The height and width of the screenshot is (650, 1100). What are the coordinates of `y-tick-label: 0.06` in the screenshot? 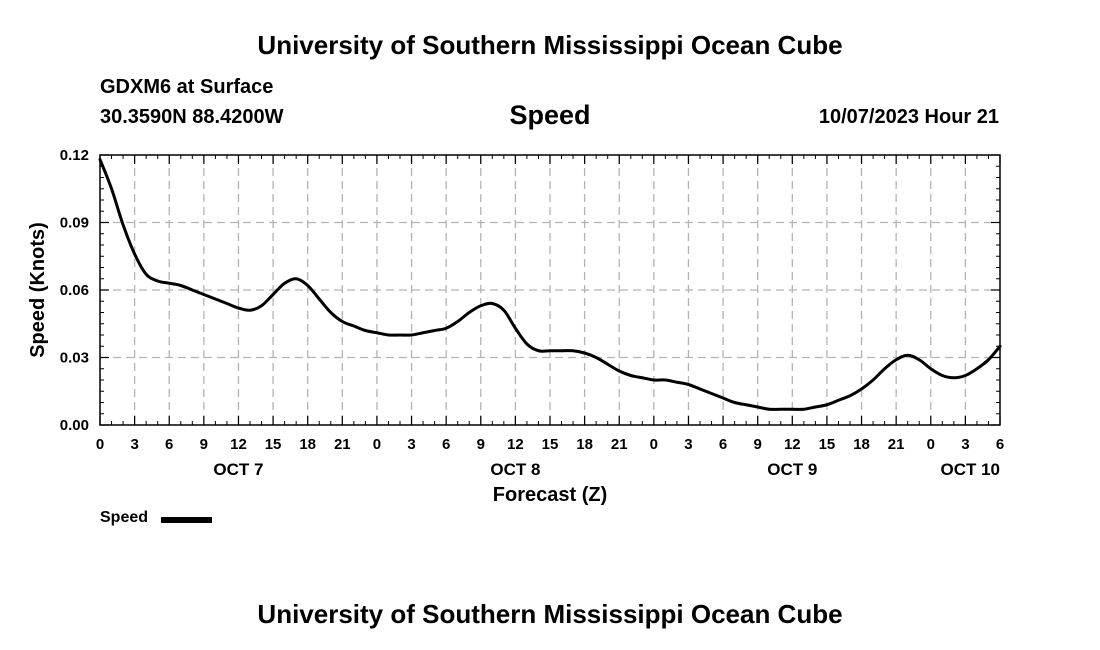 It's located at (74, 290).